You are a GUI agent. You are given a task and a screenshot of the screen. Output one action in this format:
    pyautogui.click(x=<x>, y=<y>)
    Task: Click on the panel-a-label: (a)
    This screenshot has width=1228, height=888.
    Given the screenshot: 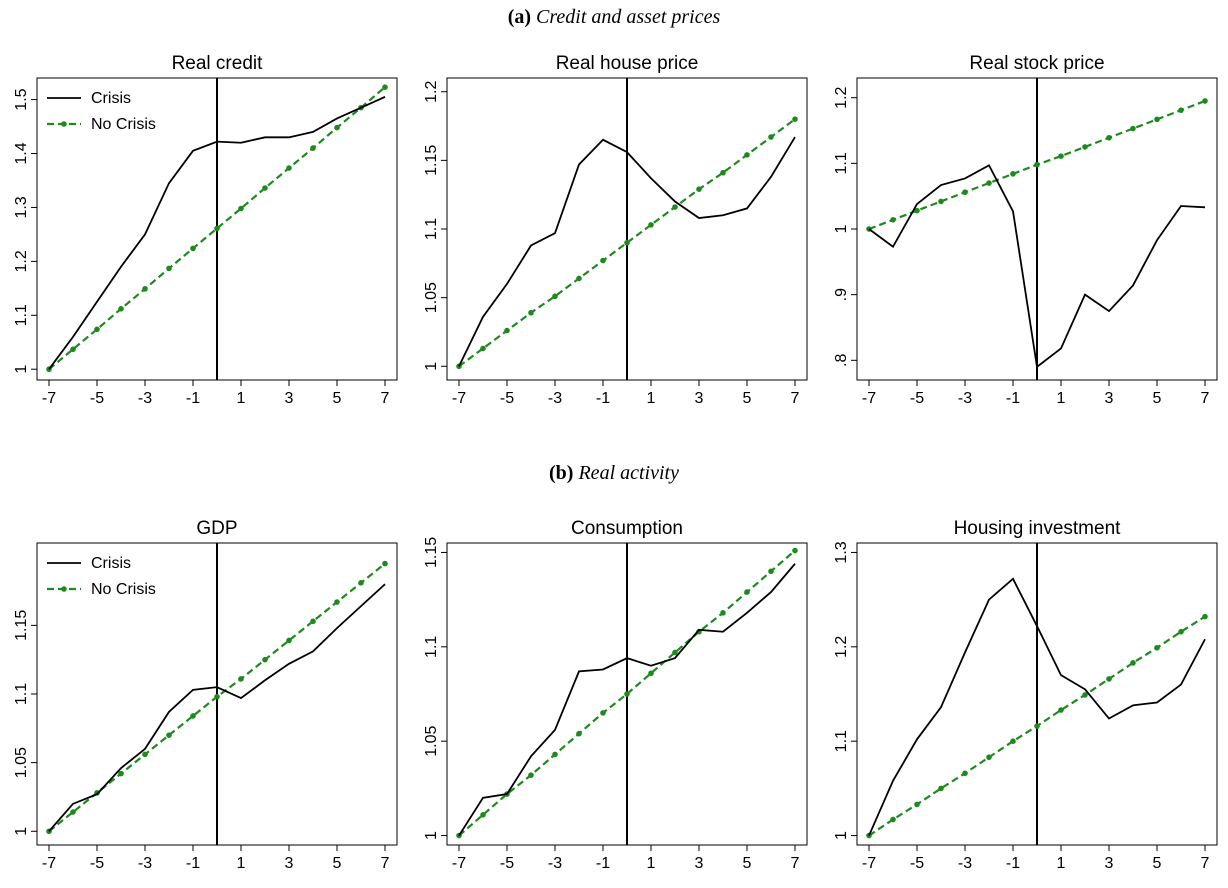 What is the action you would take?
    pyautogui.click(x=519, y=17)
    